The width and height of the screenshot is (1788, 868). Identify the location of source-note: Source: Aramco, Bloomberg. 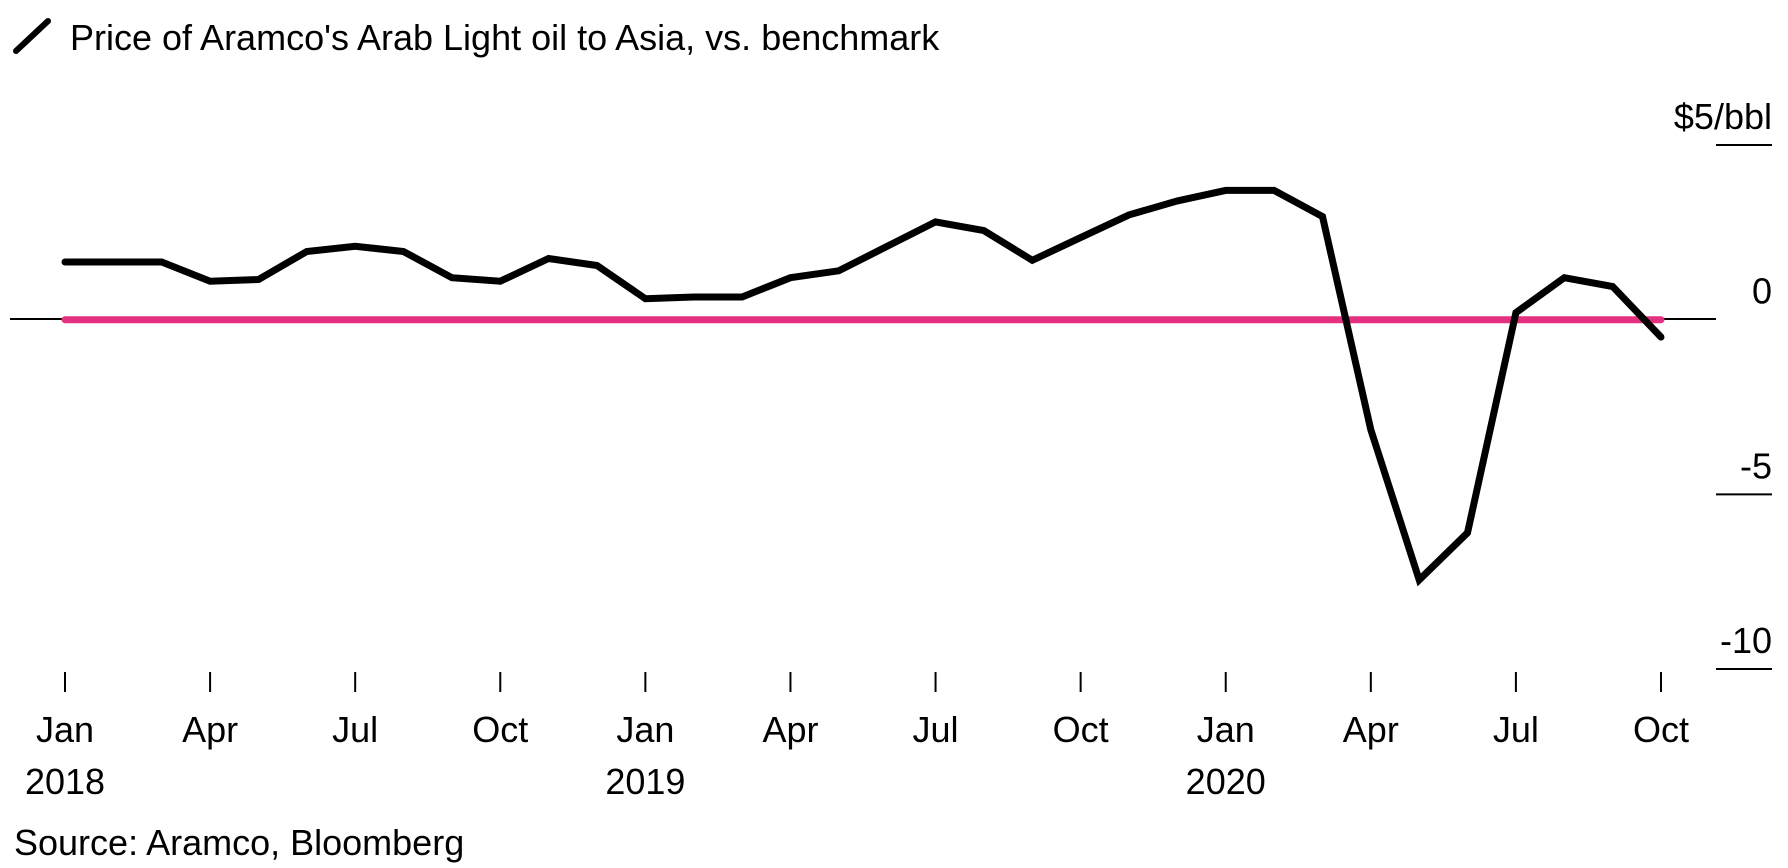
(239, 842).